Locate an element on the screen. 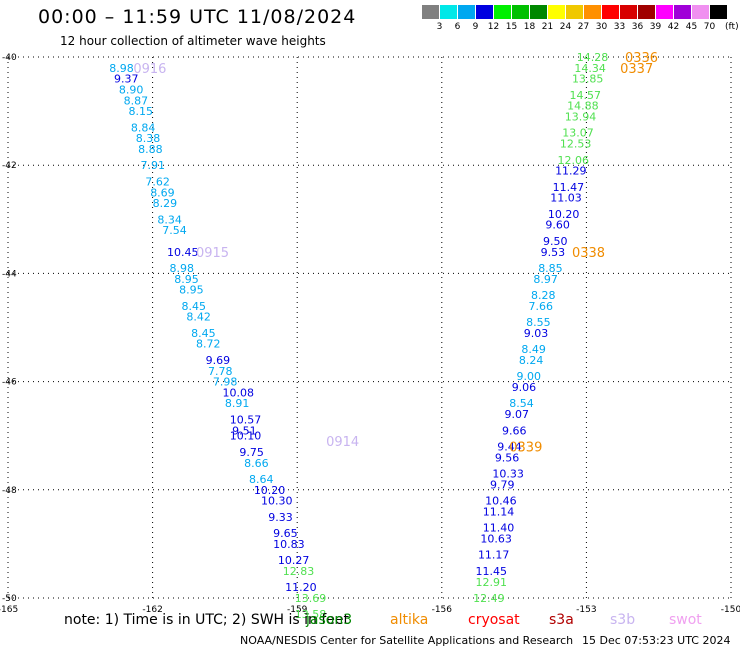 The image size is (740, 650). legend-jason3: jason3 is located at coordinates (329, 620).